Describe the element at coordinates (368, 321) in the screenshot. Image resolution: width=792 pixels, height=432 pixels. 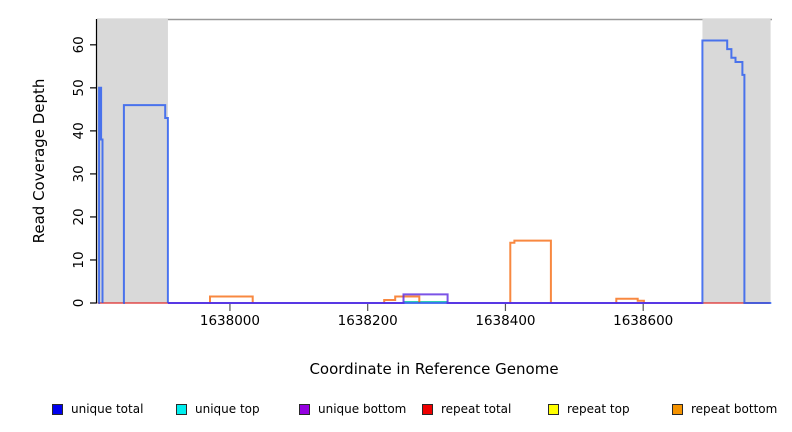
I see `x-axis-tick-label: 1638200` at that location.